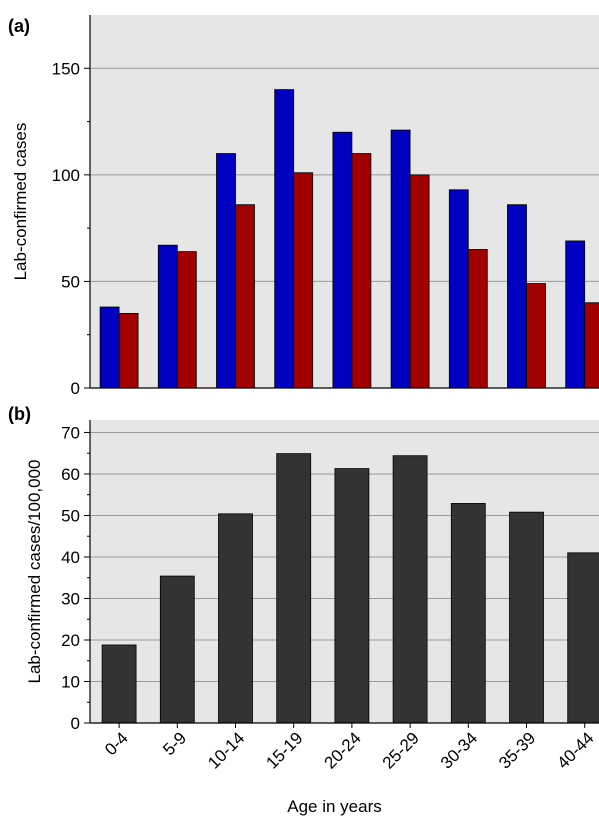 The height and width of the screenshot is (824, 599). Describe the element at coordinates (19, 26) in the screenshot. I see `panel-label: (a)` at that location.